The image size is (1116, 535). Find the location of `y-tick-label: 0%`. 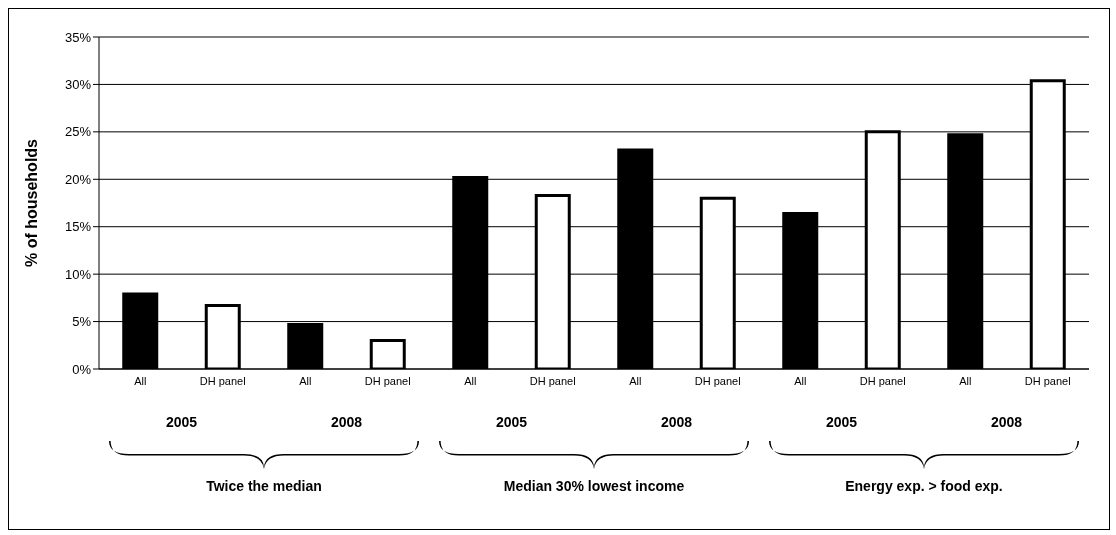

y-tick-label: 0% is located at coordinates (82, 369).